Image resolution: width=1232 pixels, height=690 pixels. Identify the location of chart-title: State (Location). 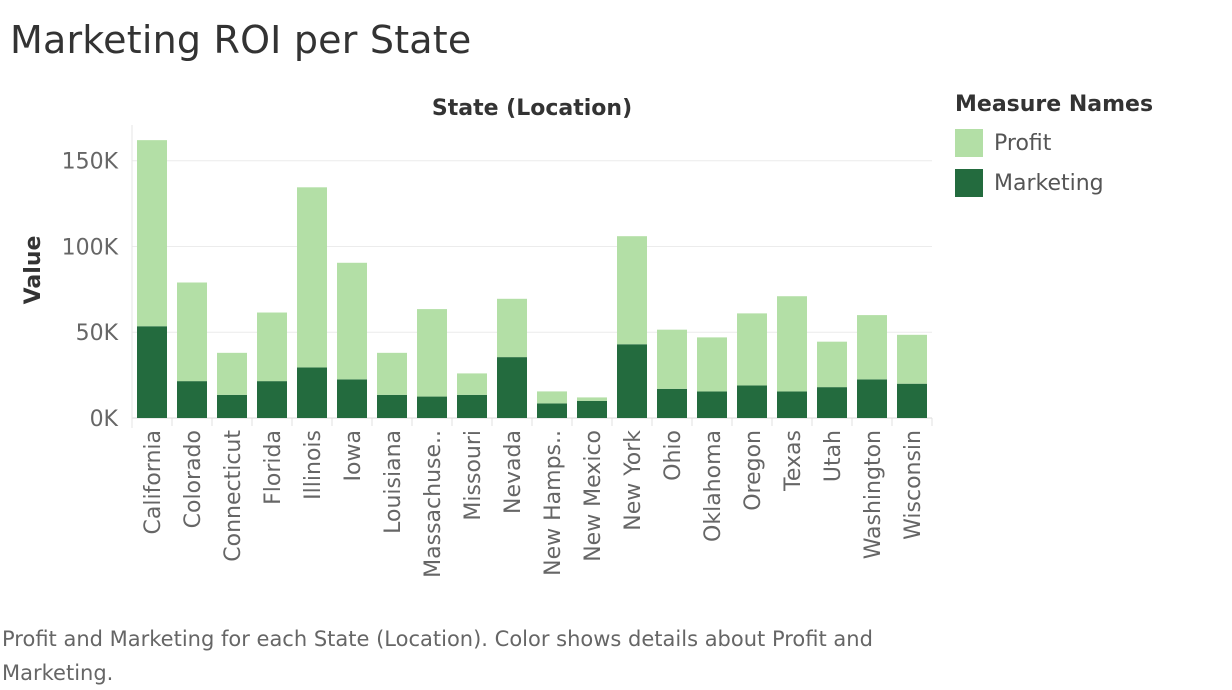
(532, 108).